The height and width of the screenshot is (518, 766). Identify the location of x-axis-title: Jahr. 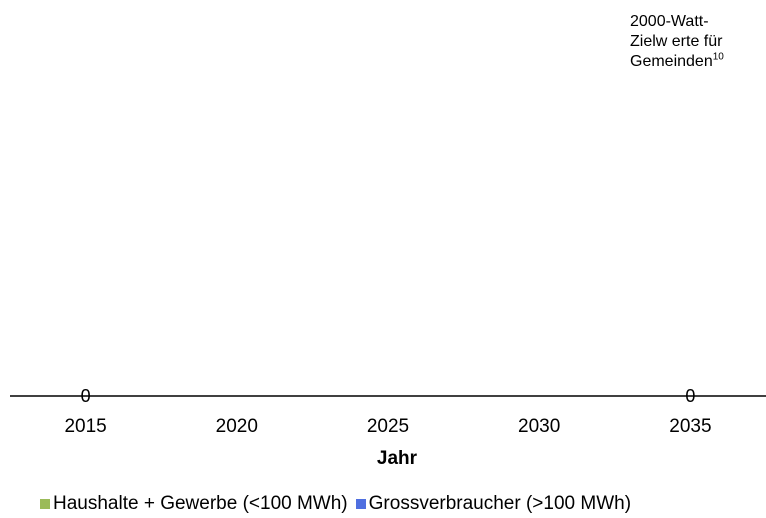
(397, 458).